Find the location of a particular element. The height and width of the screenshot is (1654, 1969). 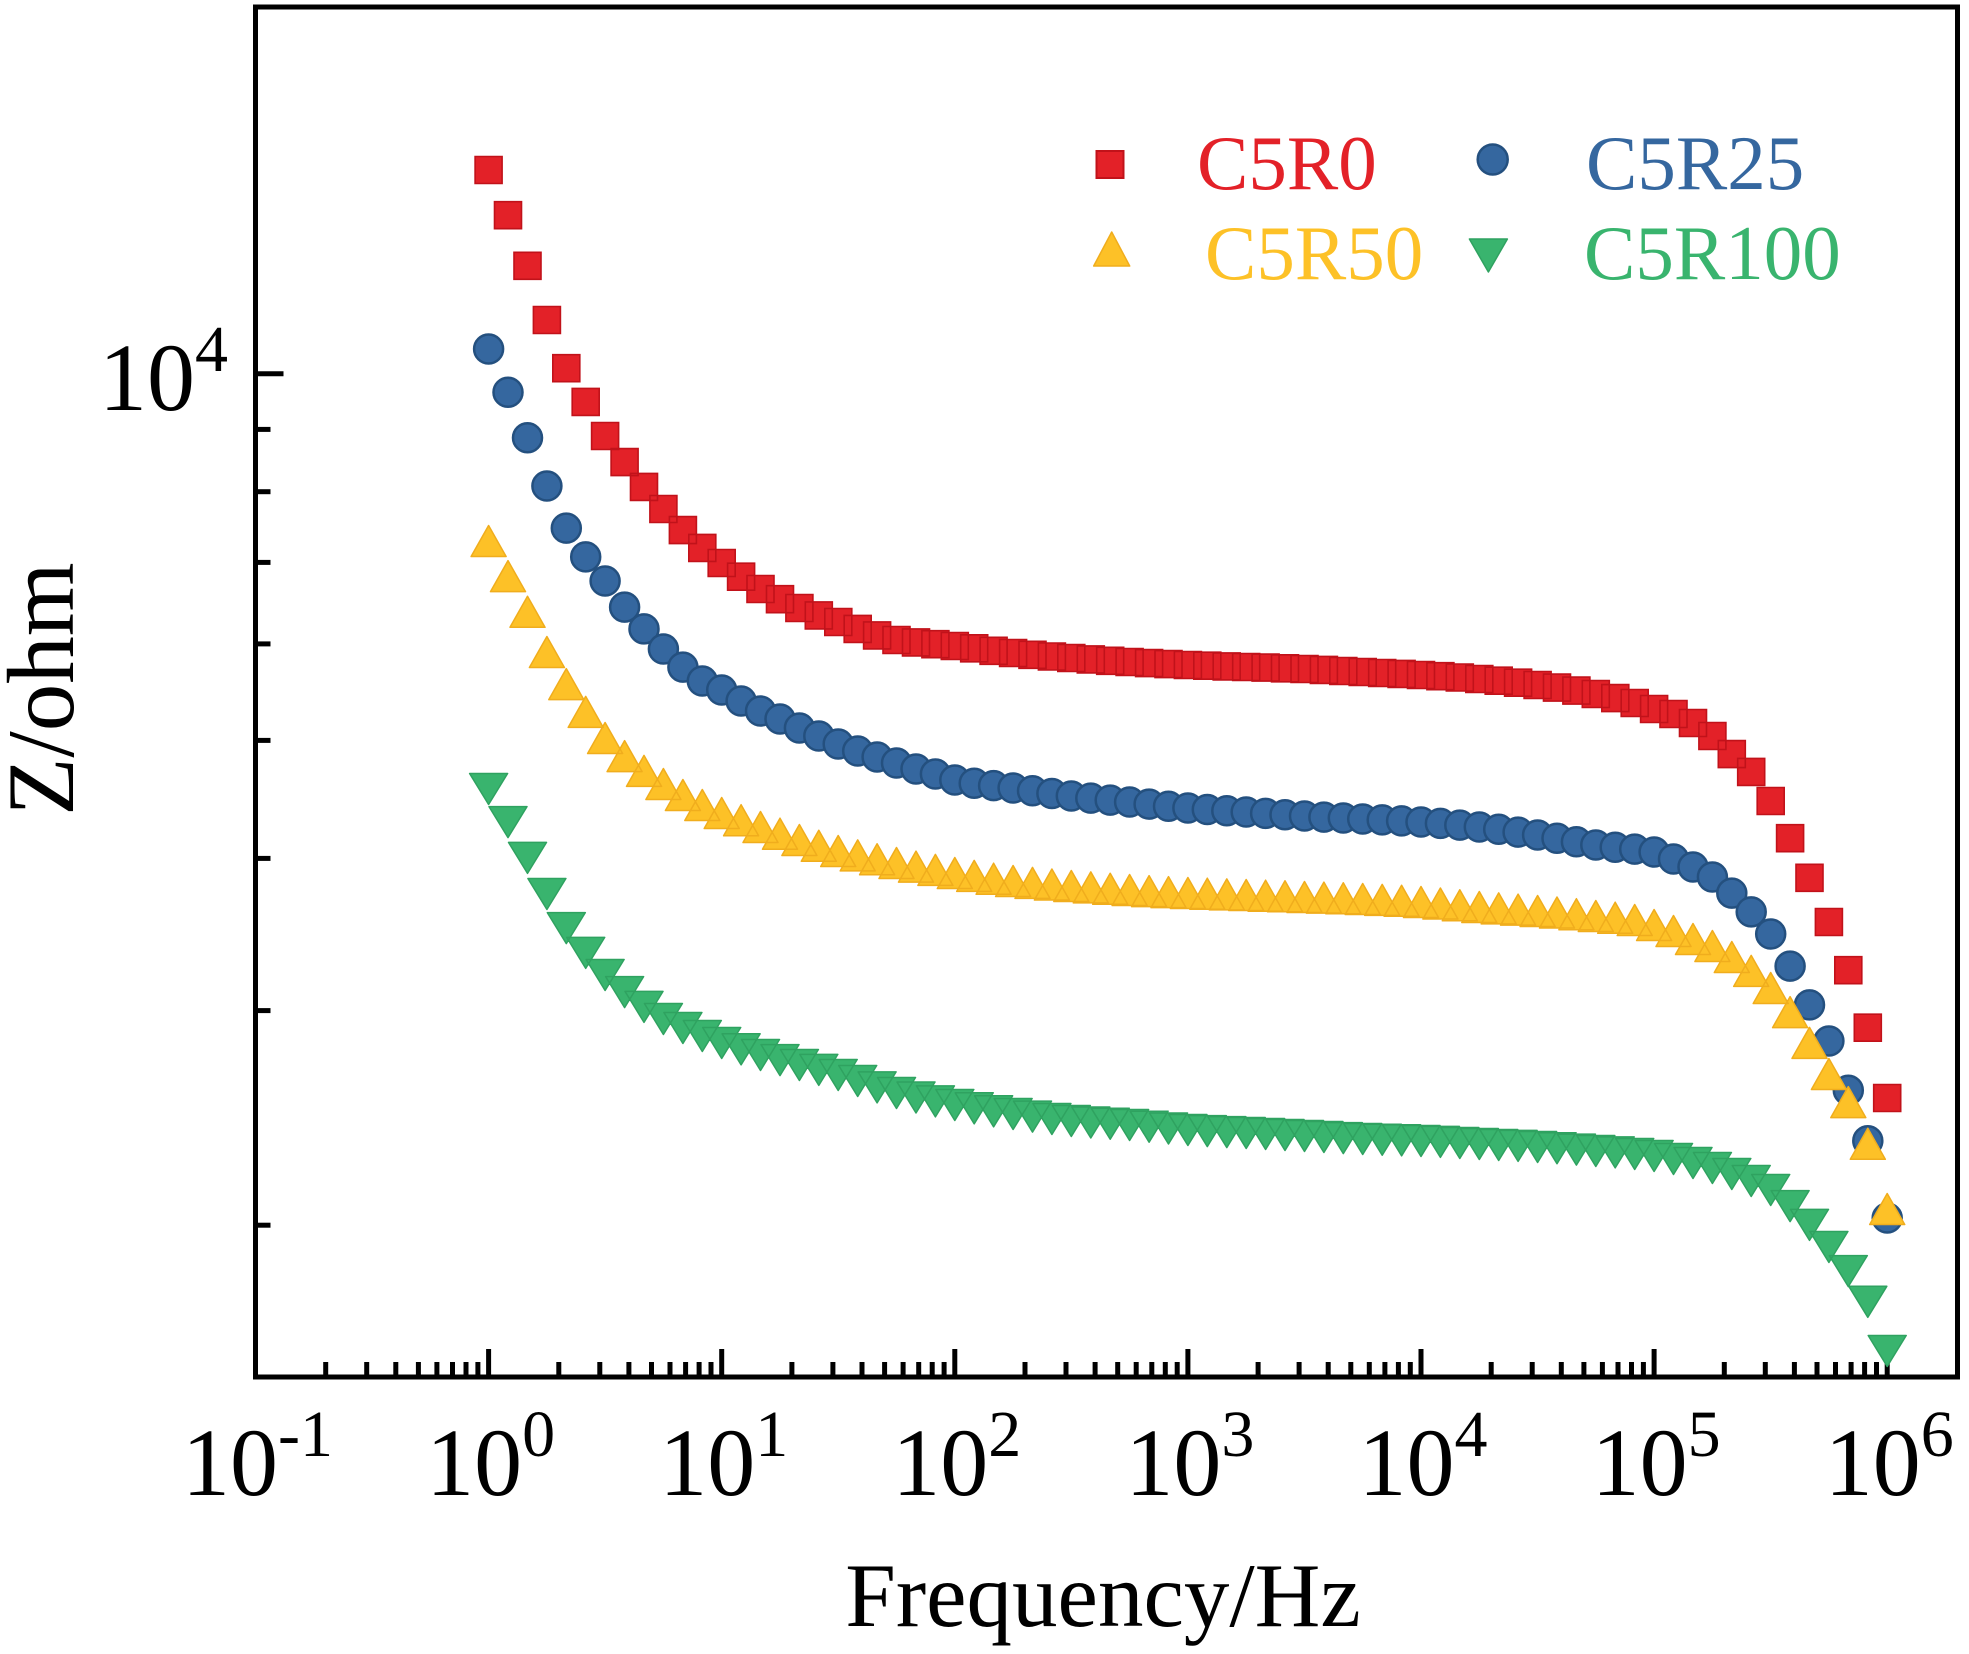

svg-text: Frequency/Hz is located at coordinates (1102, 1595).